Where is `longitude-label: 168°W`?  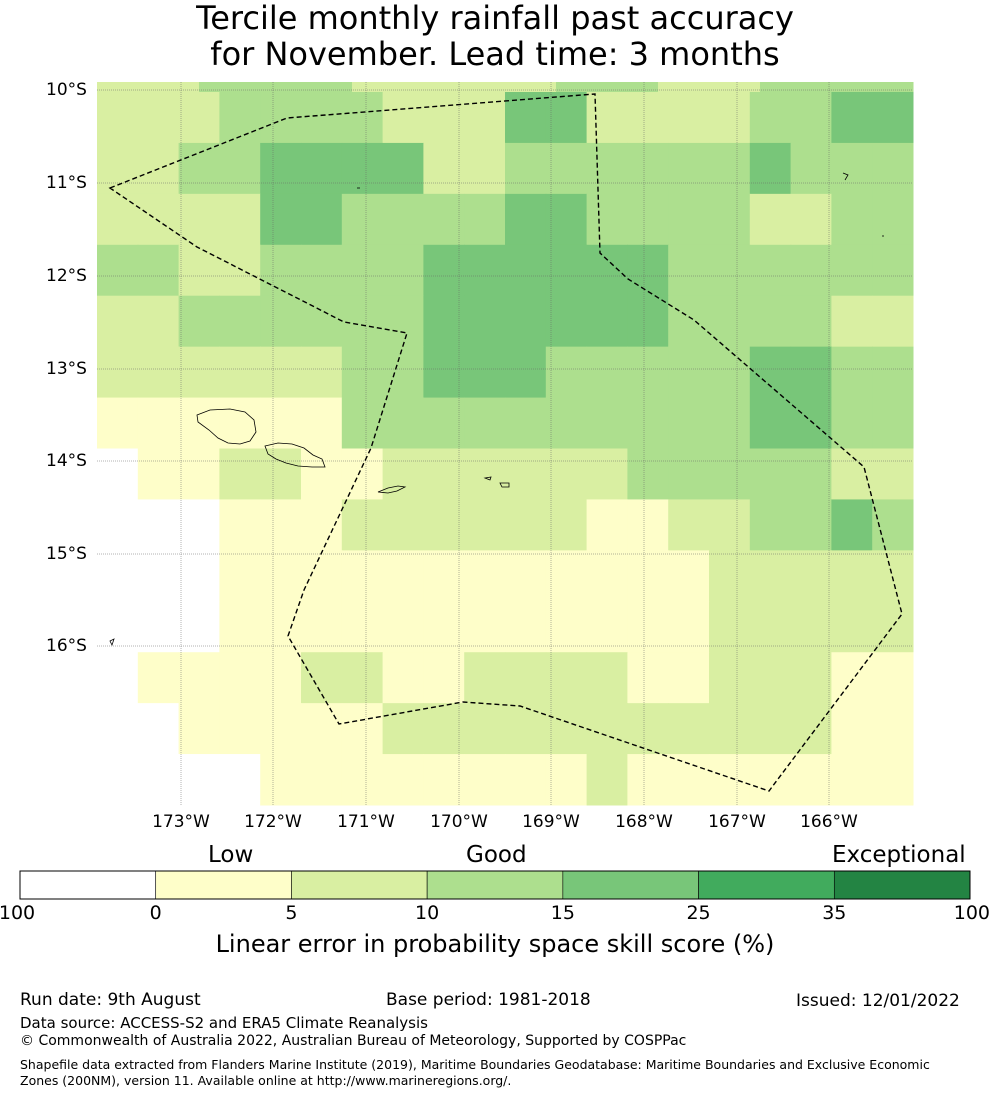 longitude-label: 168°W is located at coordinates (644, 822).